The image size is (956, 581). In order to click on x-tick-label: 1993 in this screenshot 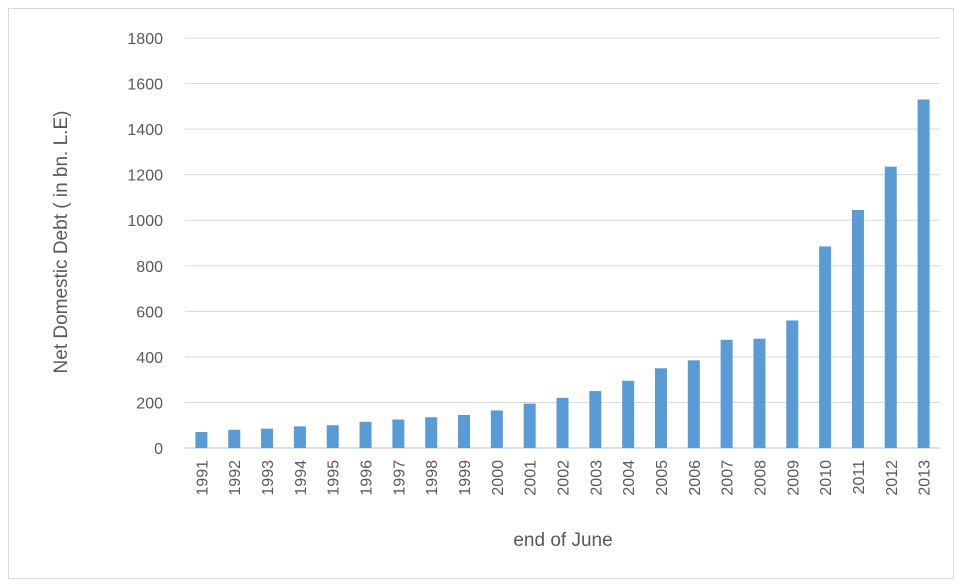, I will do `click(268, 478)`.